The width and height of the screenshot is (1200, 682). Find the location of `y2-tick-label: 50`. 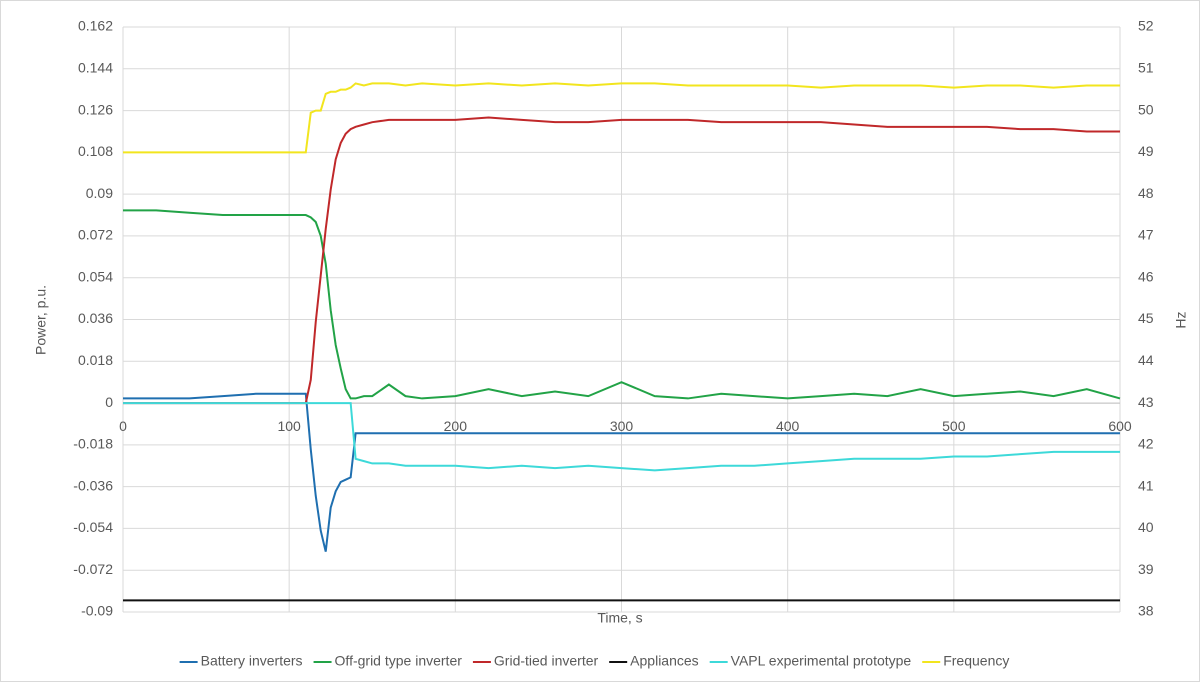

y2-tick-label: 50 is located at coordinates (1146, 109).